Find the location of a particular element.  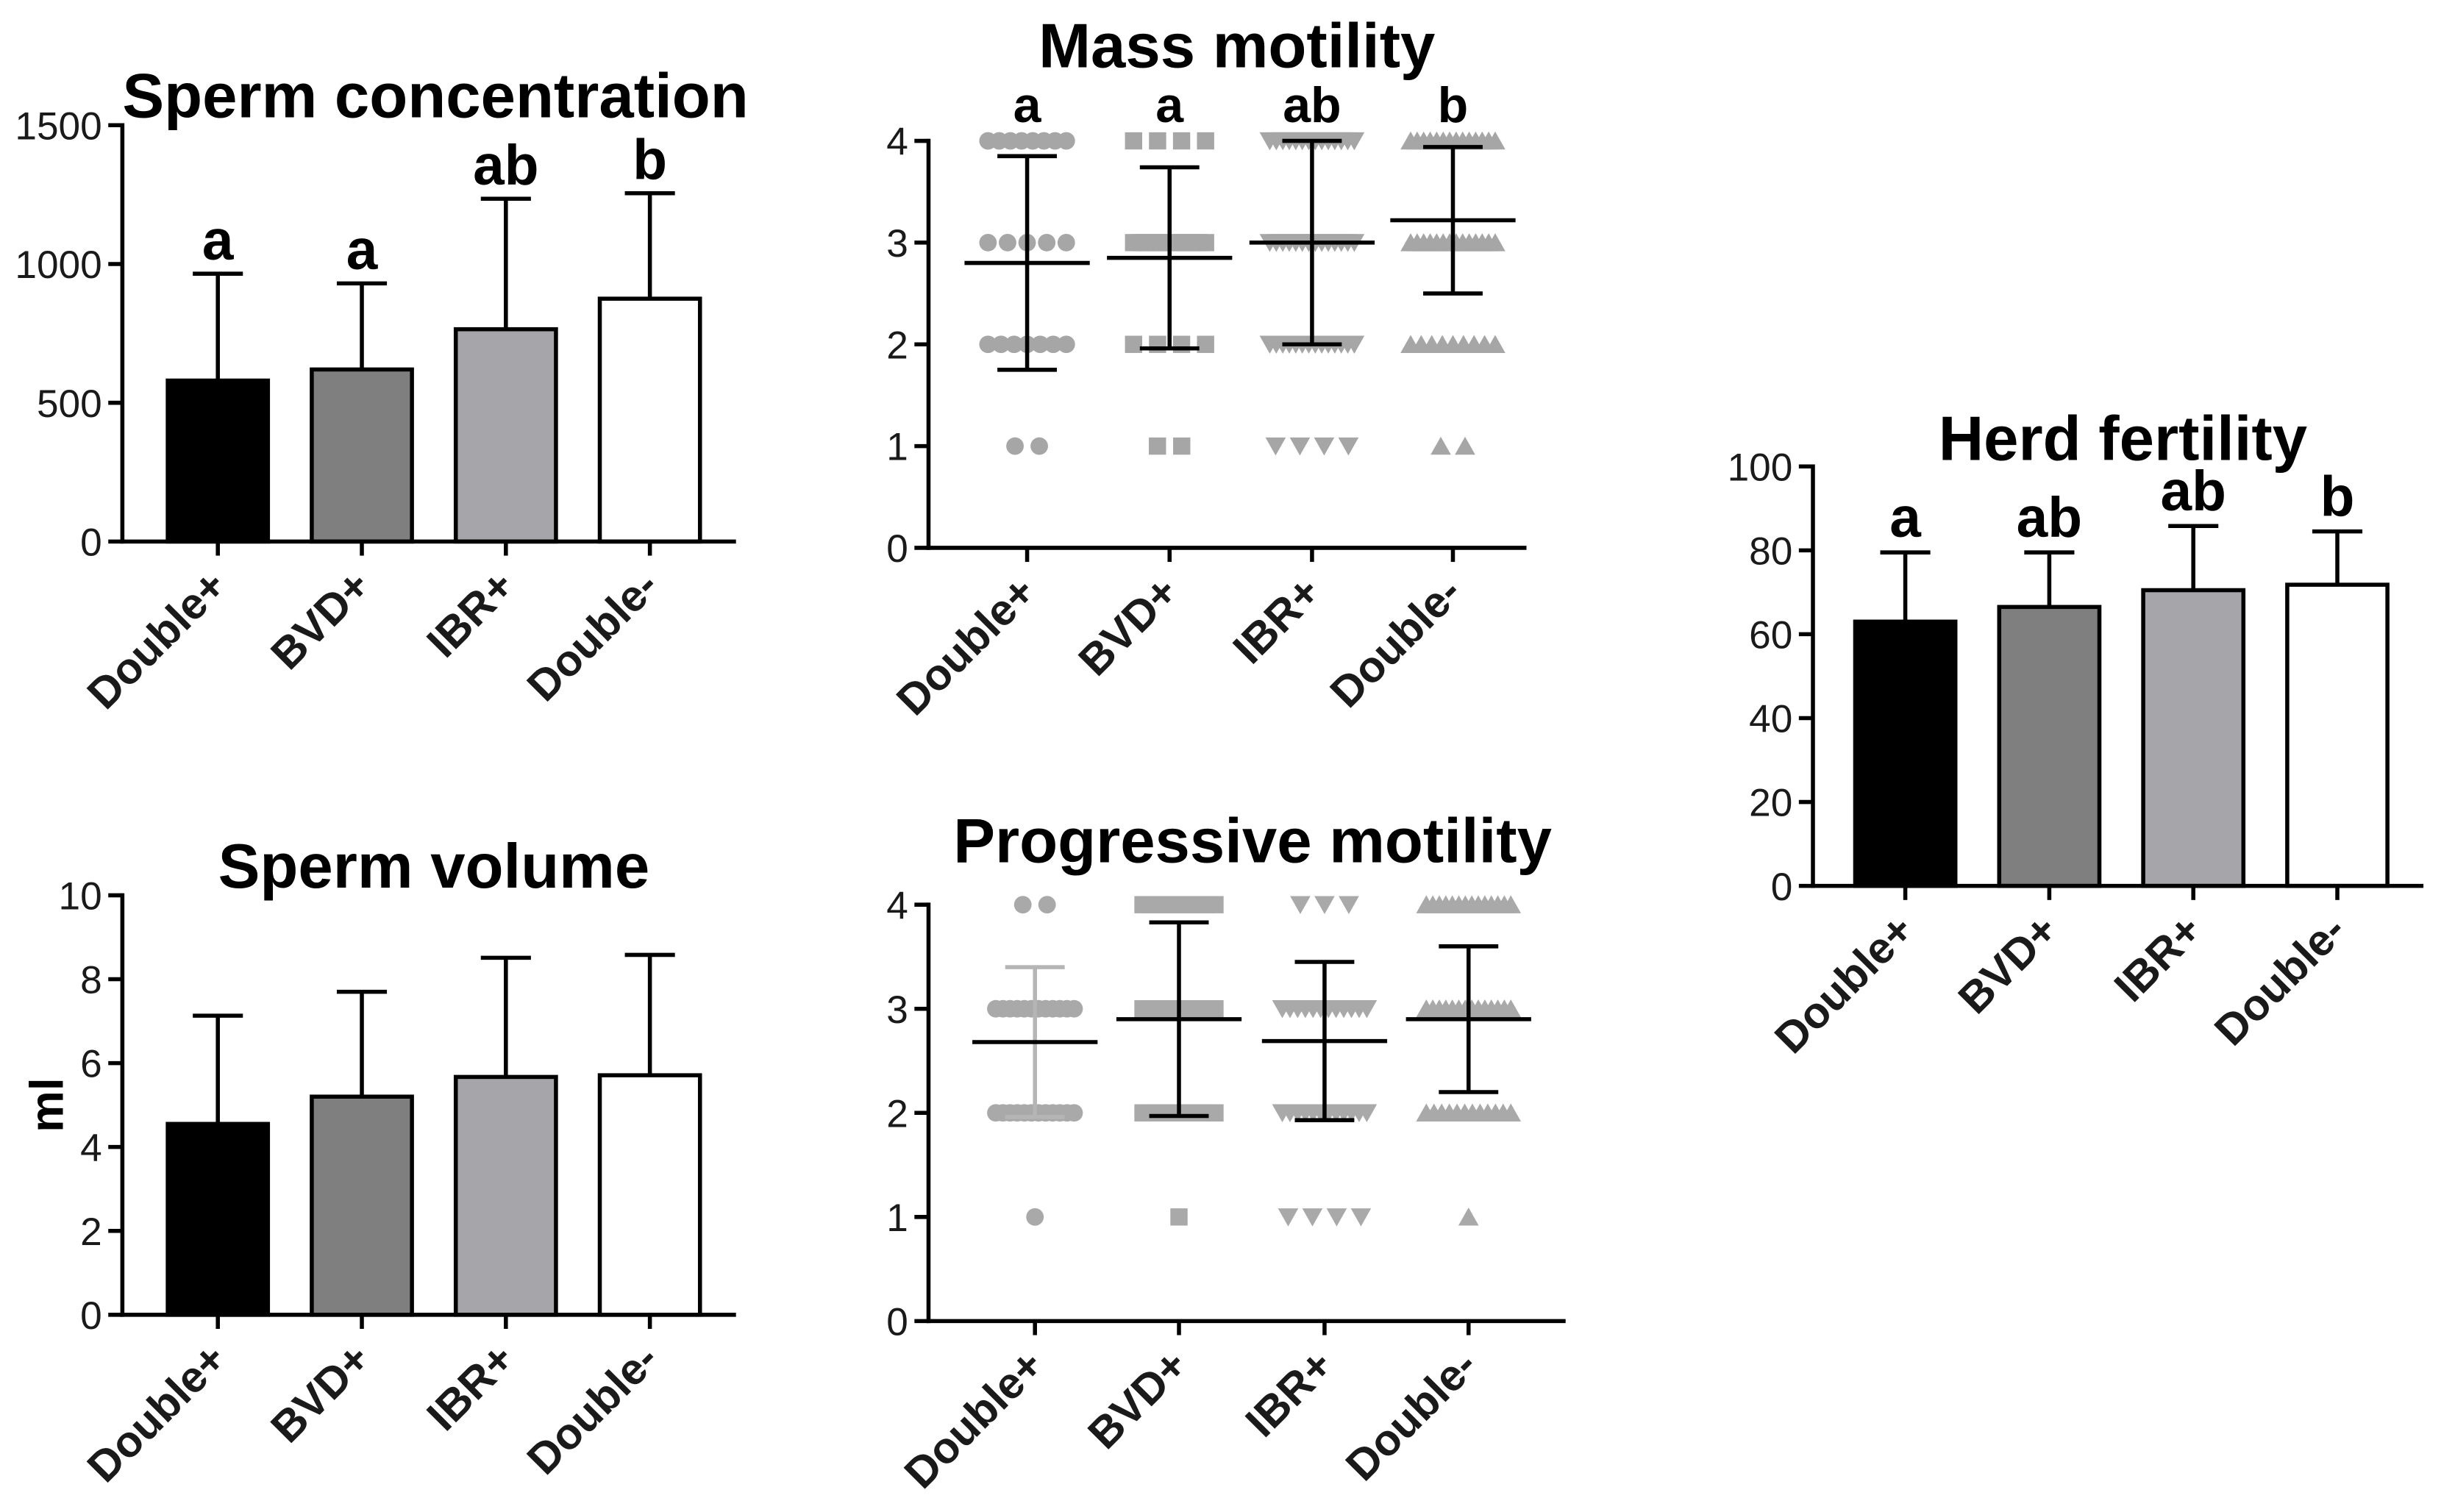

y-tick-label: 100 is located at coordinates (1761, 468).